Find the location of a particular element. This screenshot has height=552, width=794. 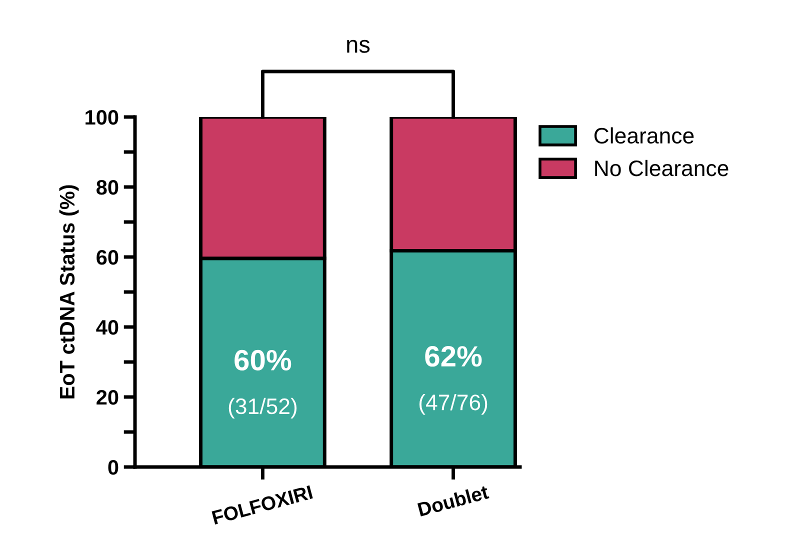

data-label: 62% (47/76) is located at coordinates (453, 380).